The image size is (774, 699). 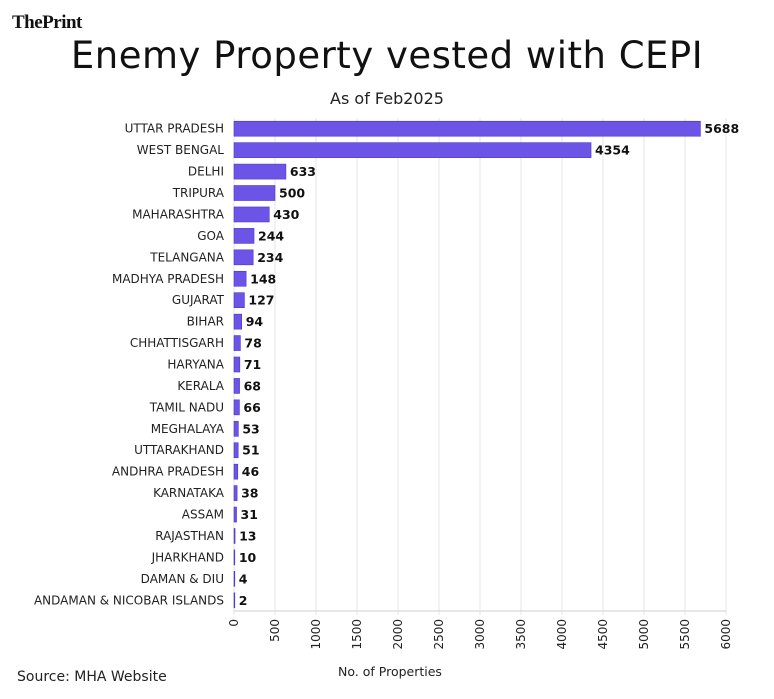 What do you see at coordinates (387, 98) in the screenshot?
I see `chart-subtitle: As of Feb2025` at bounding box center [387, 98].